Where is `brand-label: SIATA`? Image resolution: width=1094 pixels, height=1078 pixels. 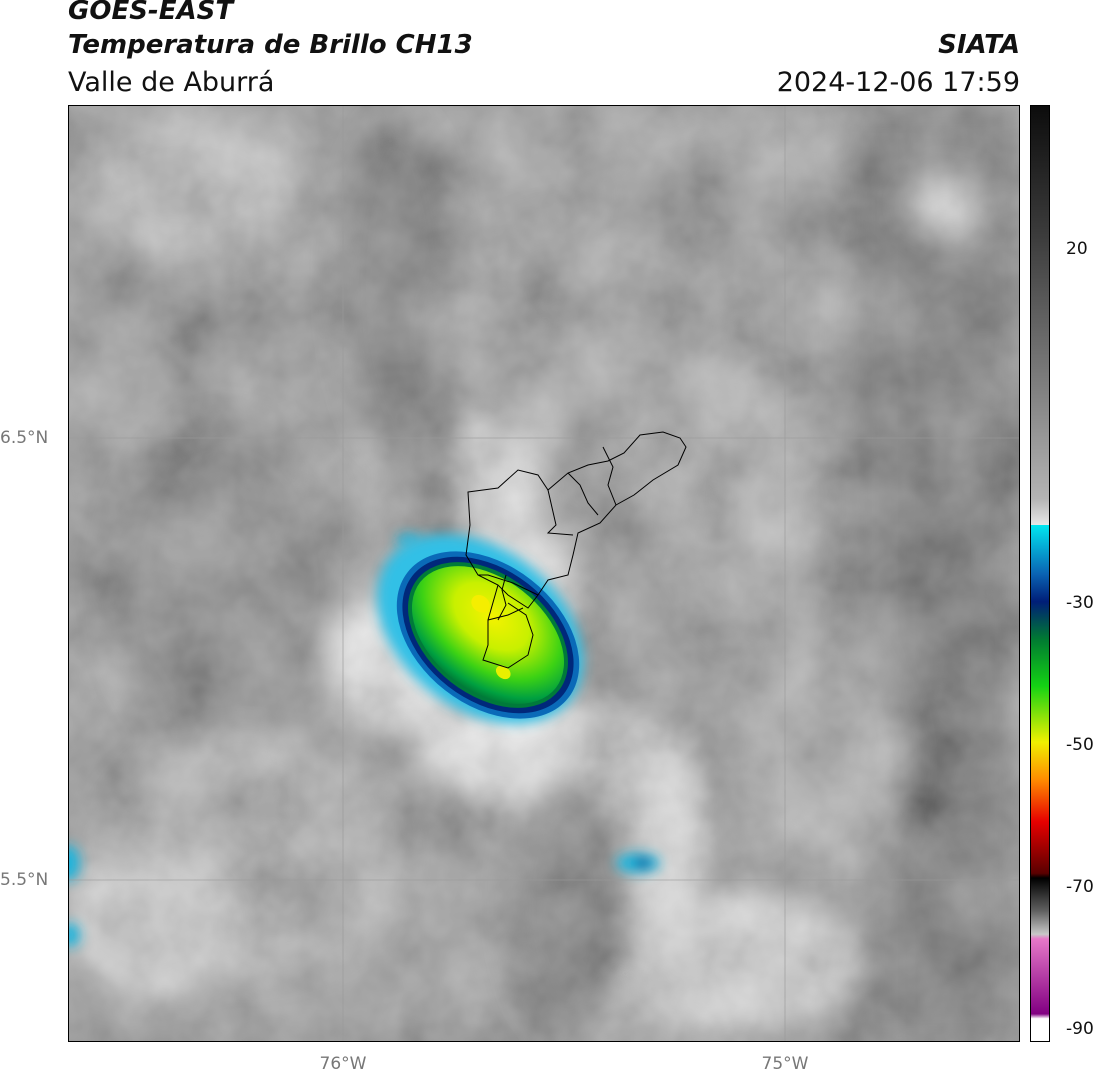
brand-label: SIATA is located at coordinates (979, 45).